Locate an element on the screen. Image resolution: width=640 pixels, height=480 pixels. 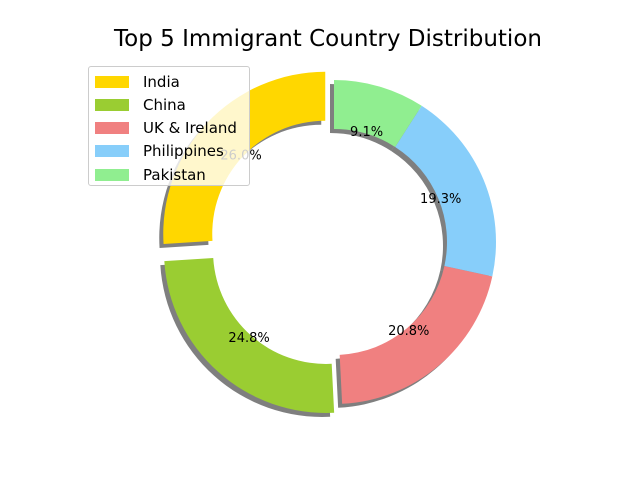
legend-item-india: India is located at coordinates (137, 81).